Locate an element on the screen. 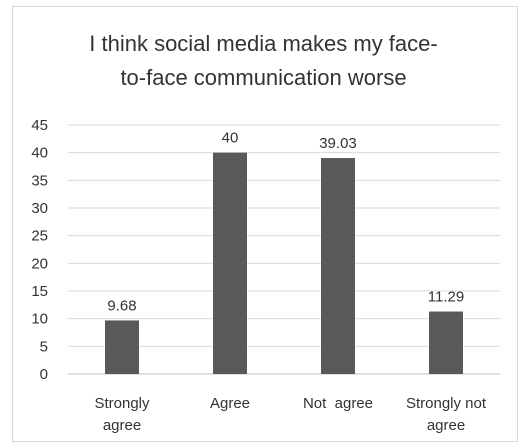  y-tick-label: 30 is located at coordinates (39, 208).